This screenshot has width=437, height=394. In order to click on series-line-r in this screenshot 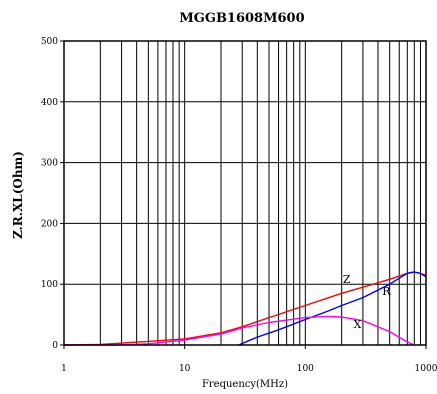, I will do `click(332, 308)`.